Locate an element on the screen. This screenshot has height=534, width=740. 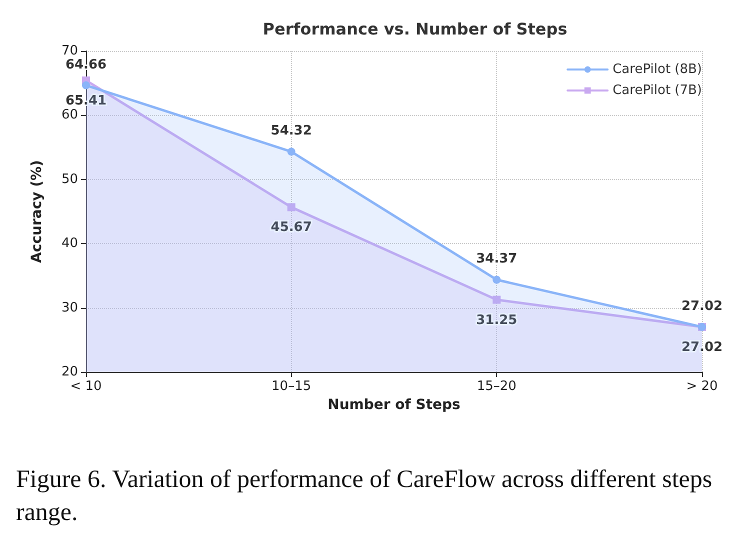
data-label: 31.25 is located at coordinates (497, 320).